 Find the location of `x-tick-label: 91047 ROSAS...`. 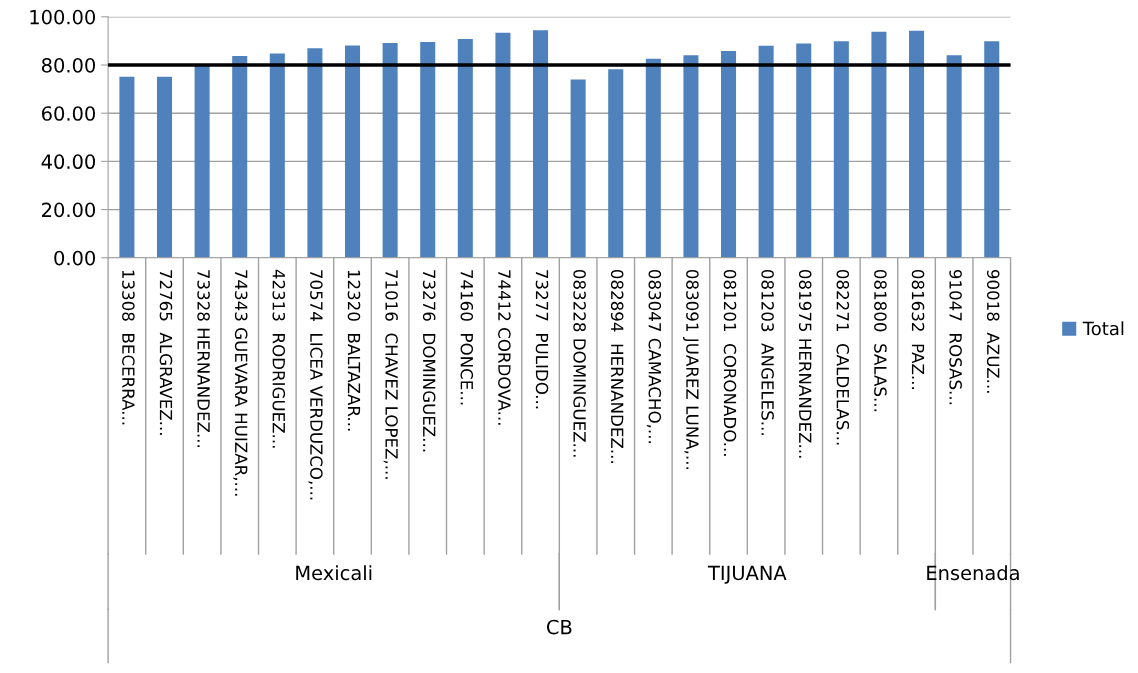

x-tick-label: 91047 ROSAS... is located at coordinates (955, 337).